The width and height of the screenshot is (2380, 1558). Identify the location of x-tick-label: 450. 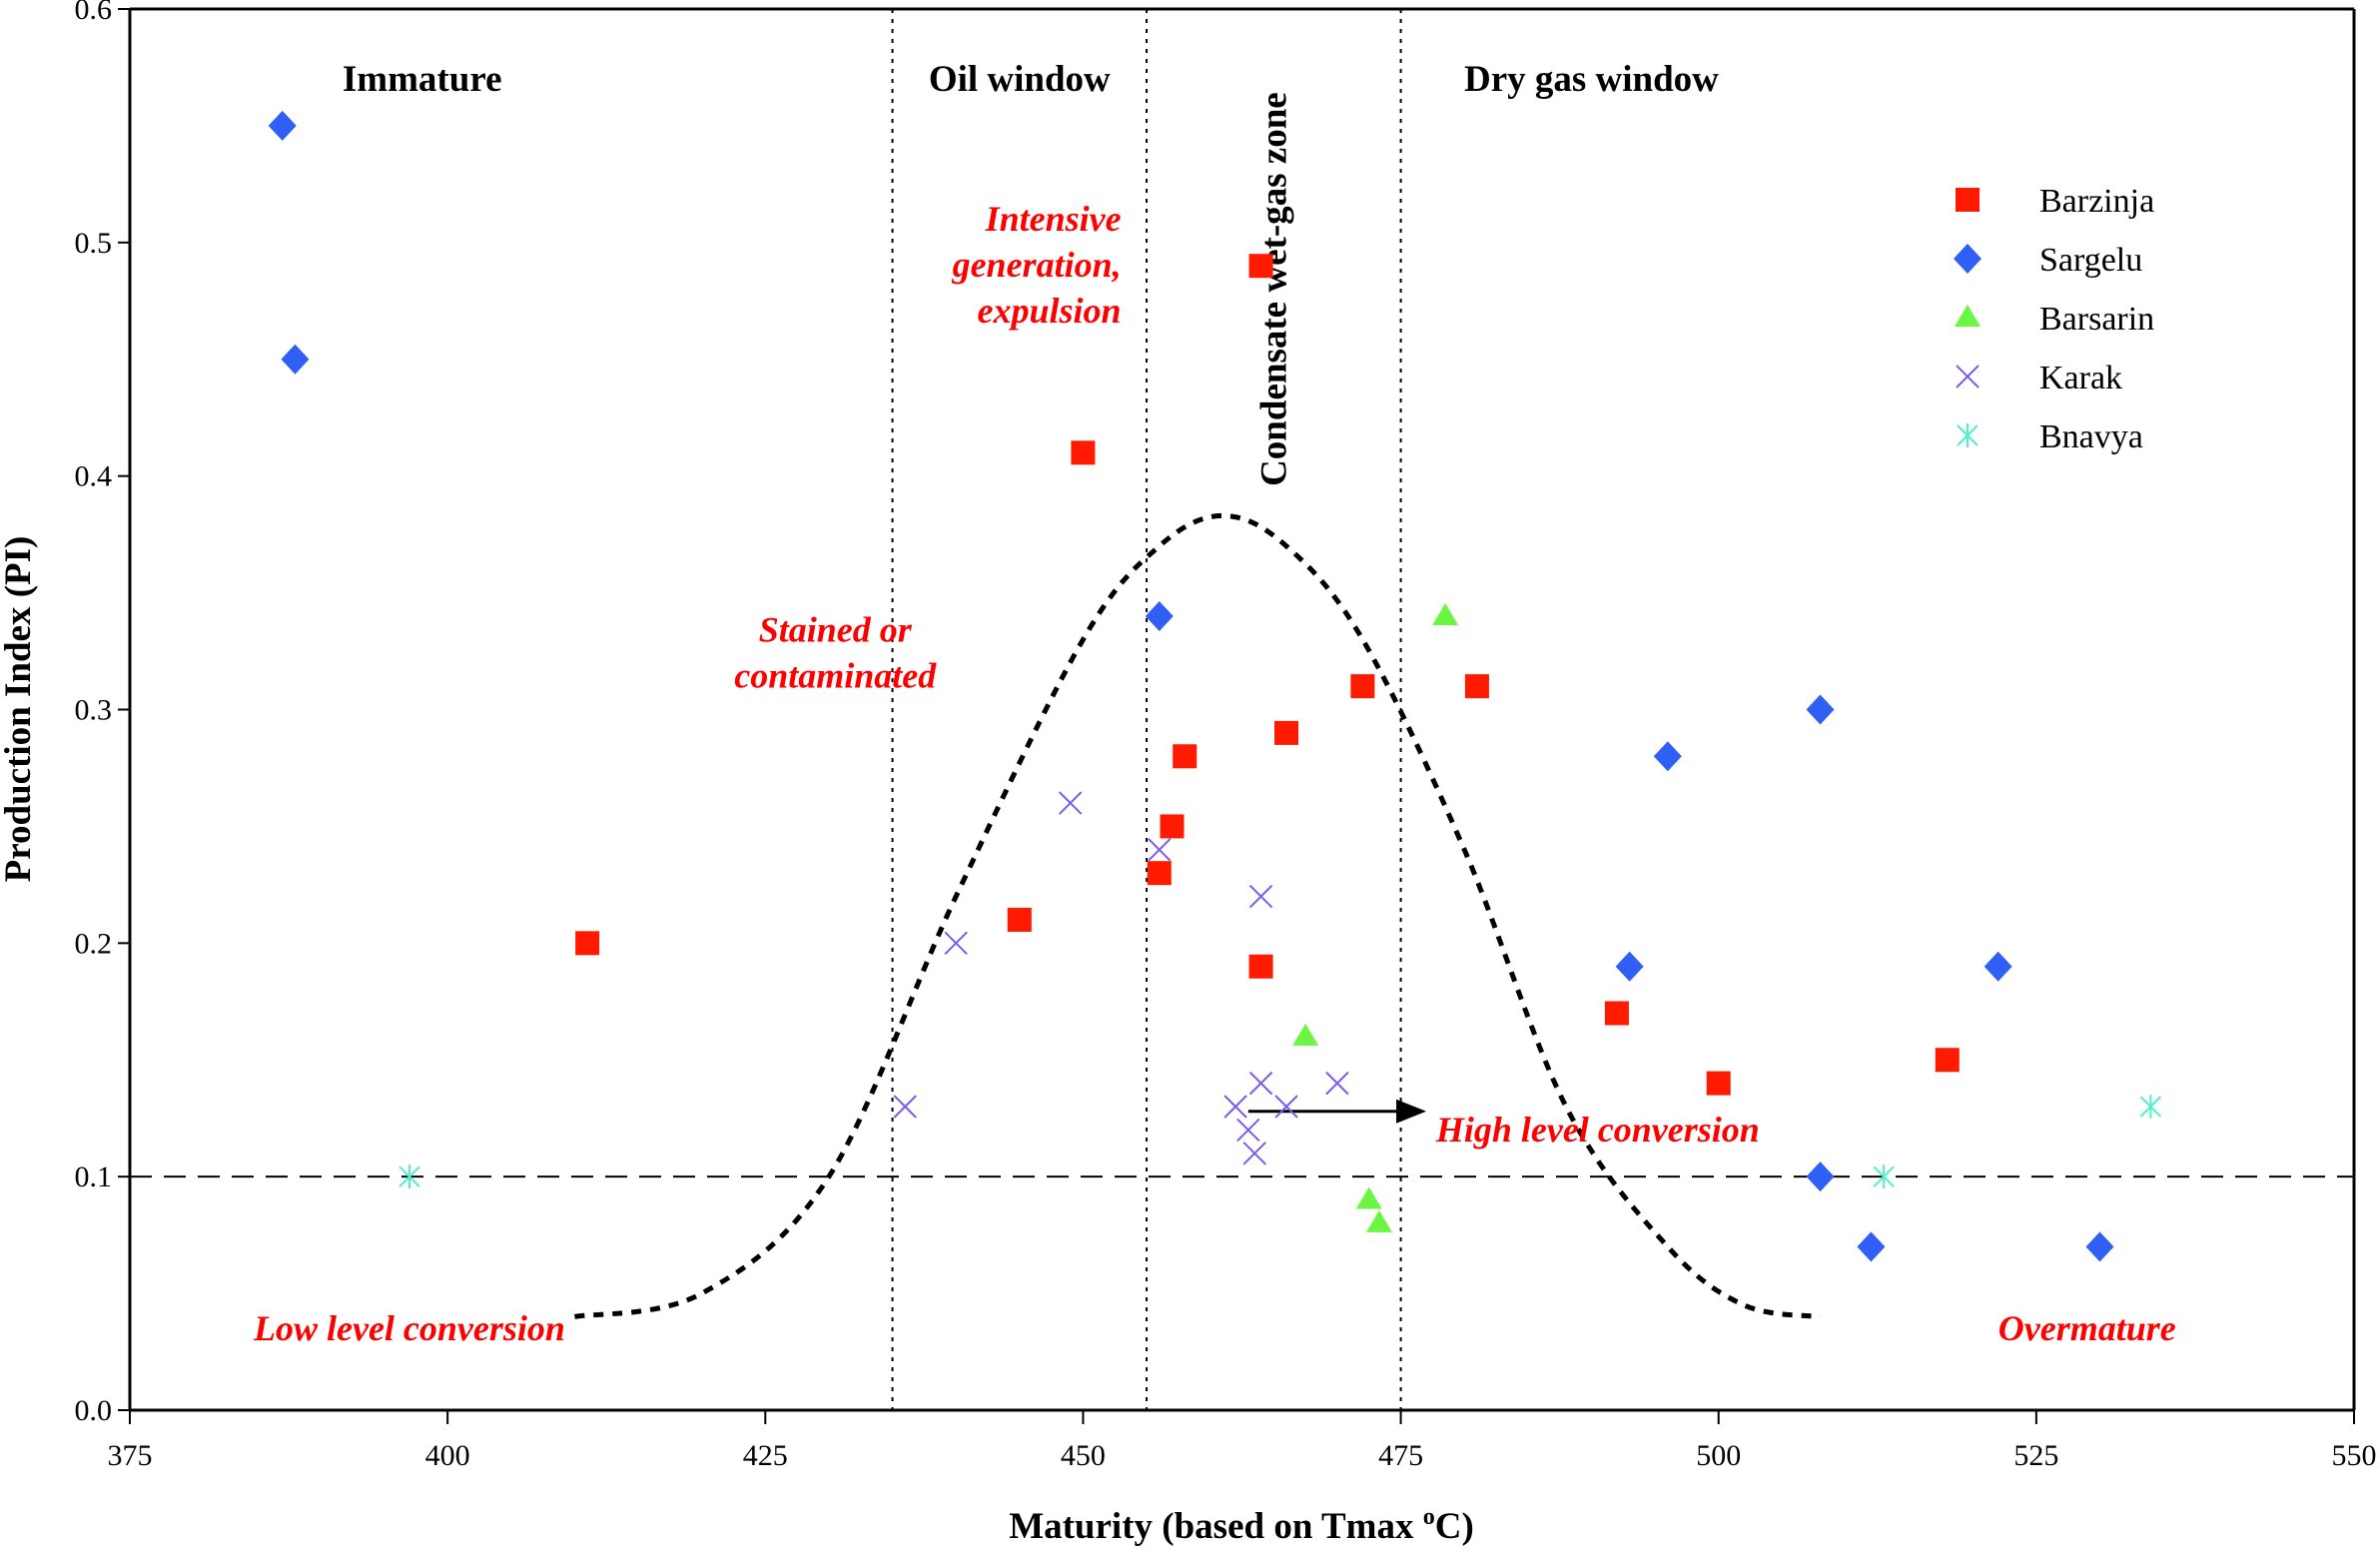
(1083, 1455).